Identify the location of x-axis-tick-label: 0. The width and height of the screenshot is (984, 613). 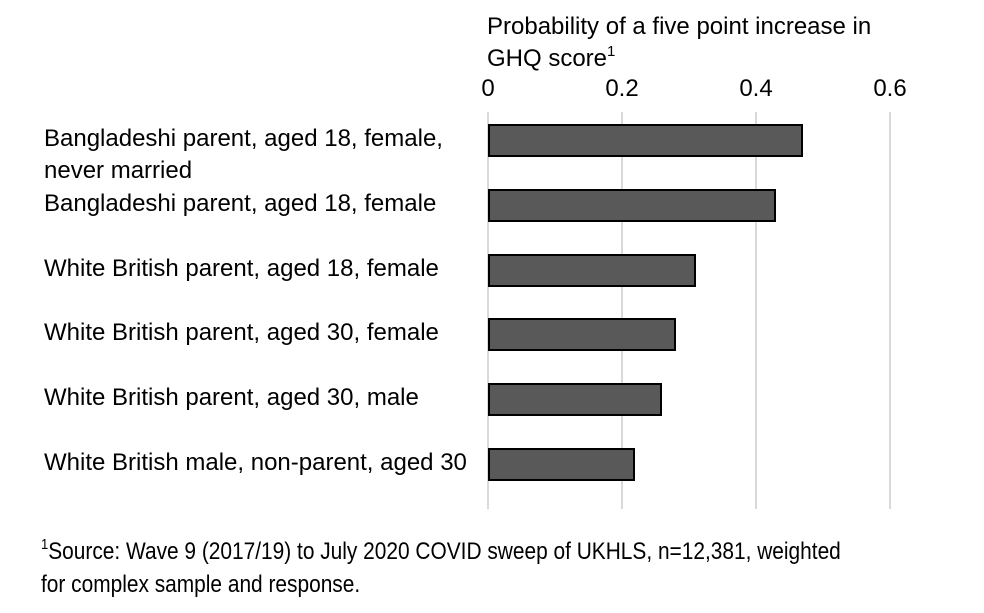
(488, 88).